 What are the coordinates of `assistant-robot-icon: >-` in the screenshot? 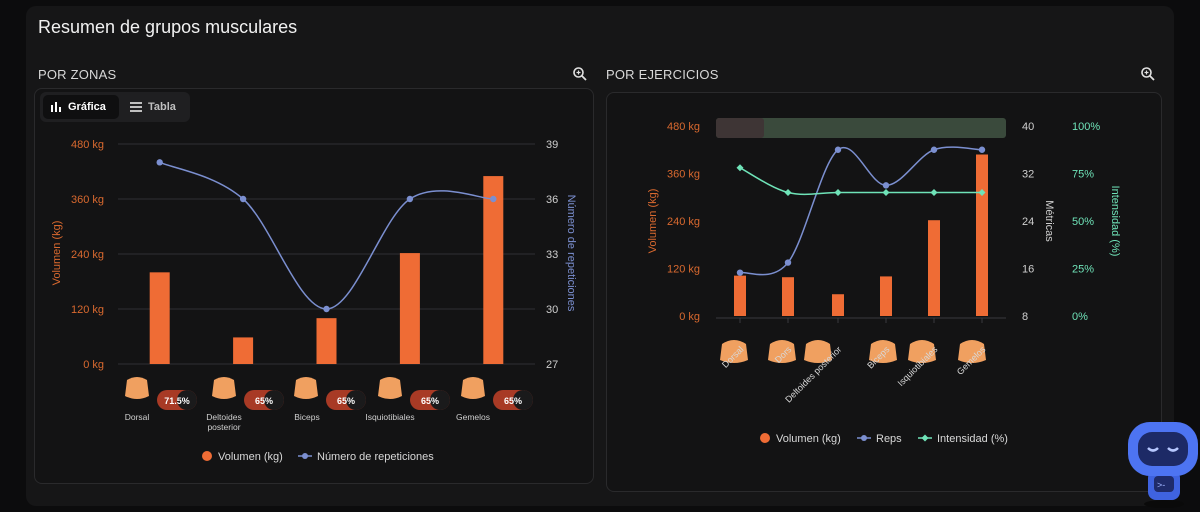 It's located at (1162, 462).